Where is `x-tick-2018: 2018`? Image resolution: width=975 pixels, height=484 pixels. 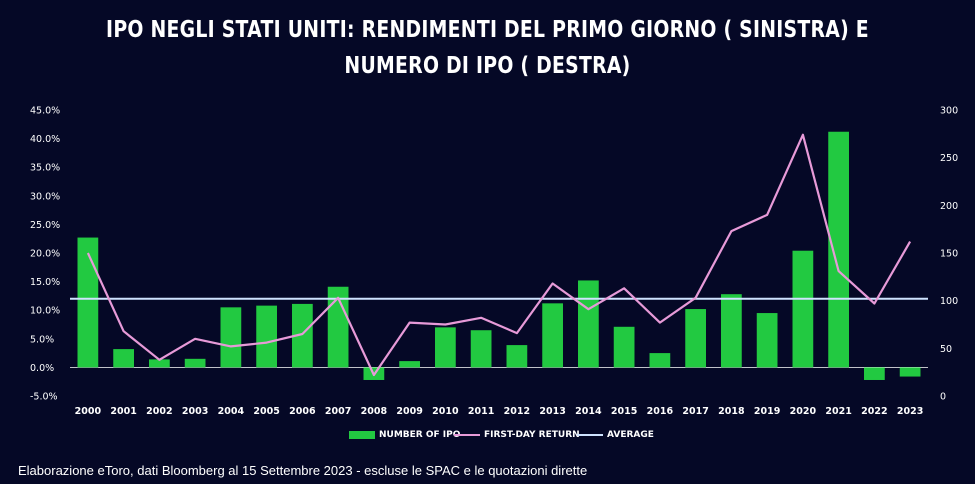
x-tick-2018: 2018 is located at coordinates (731, 411).